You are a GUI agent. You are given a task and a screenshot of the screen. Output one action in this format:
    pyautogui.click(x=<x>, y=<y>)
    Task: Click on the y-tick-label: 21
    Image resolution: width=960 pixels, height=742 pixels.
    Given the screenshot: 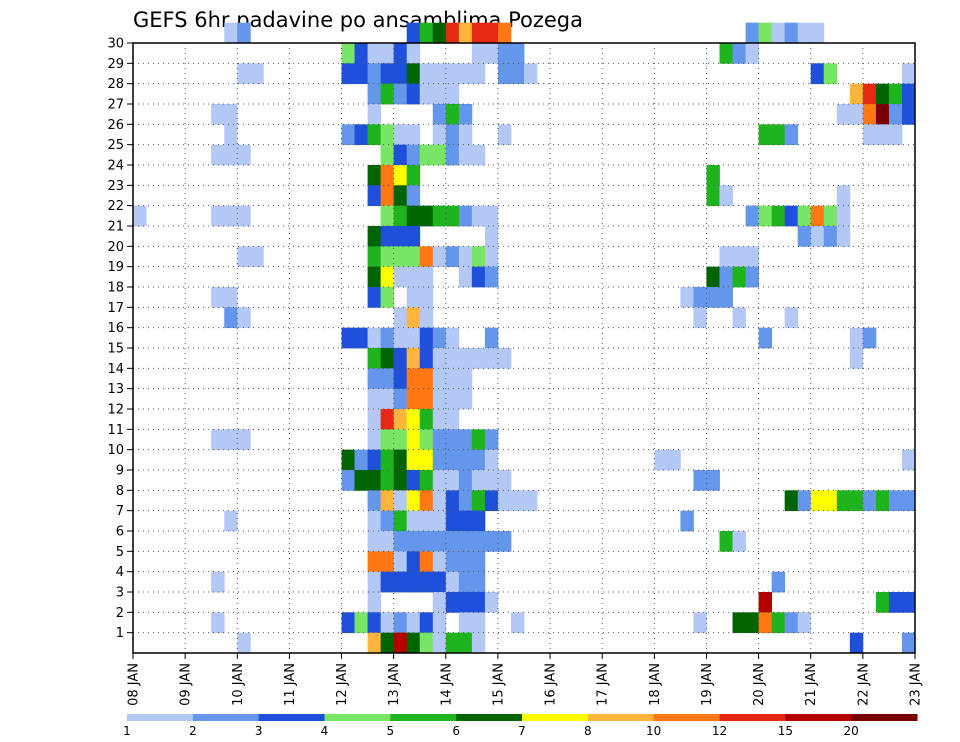 What is the action you would take?
    pyautogui.click(x=115, y=227)
    